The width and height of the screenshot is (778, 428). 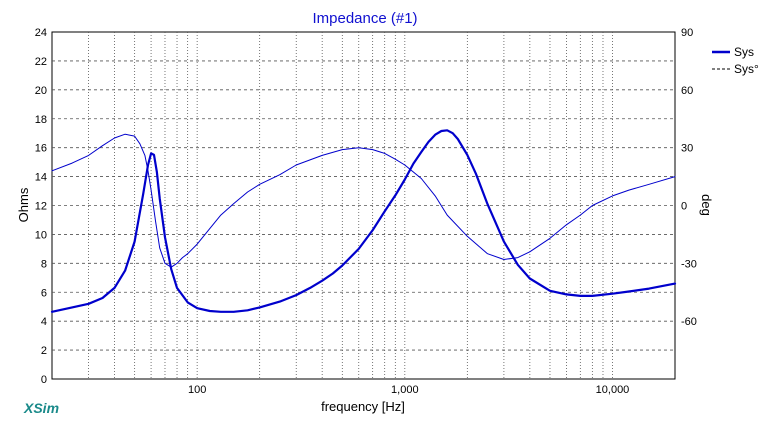 What do you see at coordinates (735, 60) in the screenshot?
I see `legend: Sys Sys°` at bounding box center [735, 60].